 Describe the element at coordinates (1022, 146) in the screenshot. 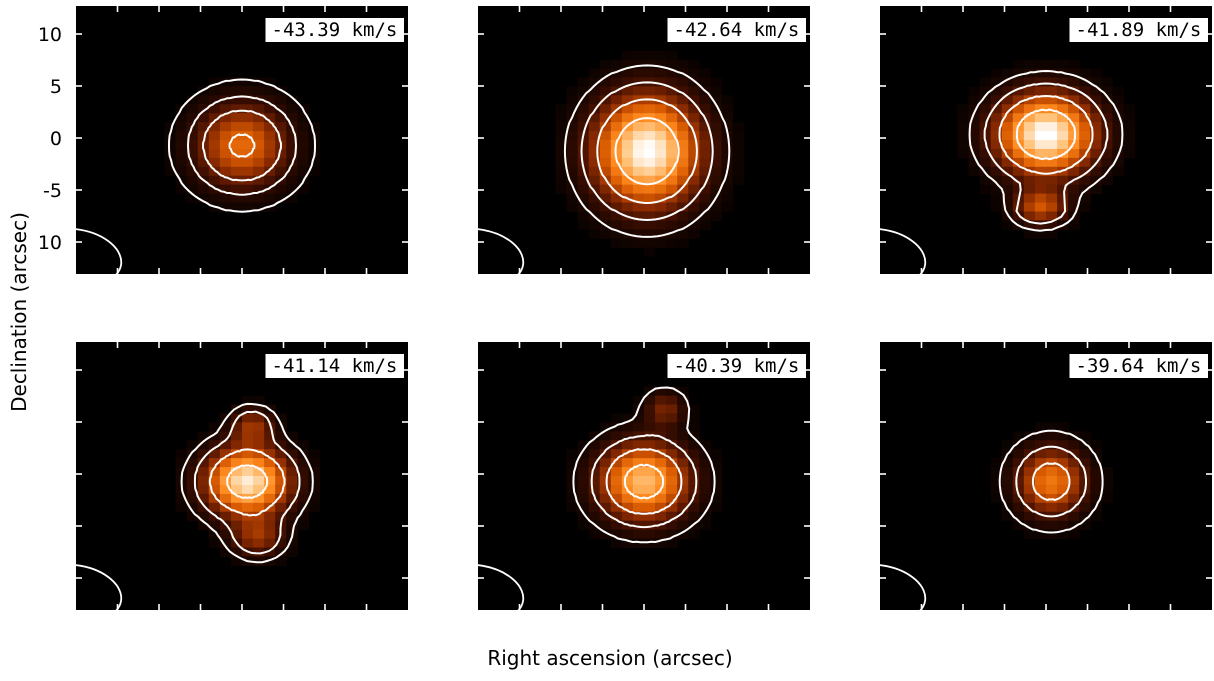

I see `channel-panel: -41.89 km/s` at that location.